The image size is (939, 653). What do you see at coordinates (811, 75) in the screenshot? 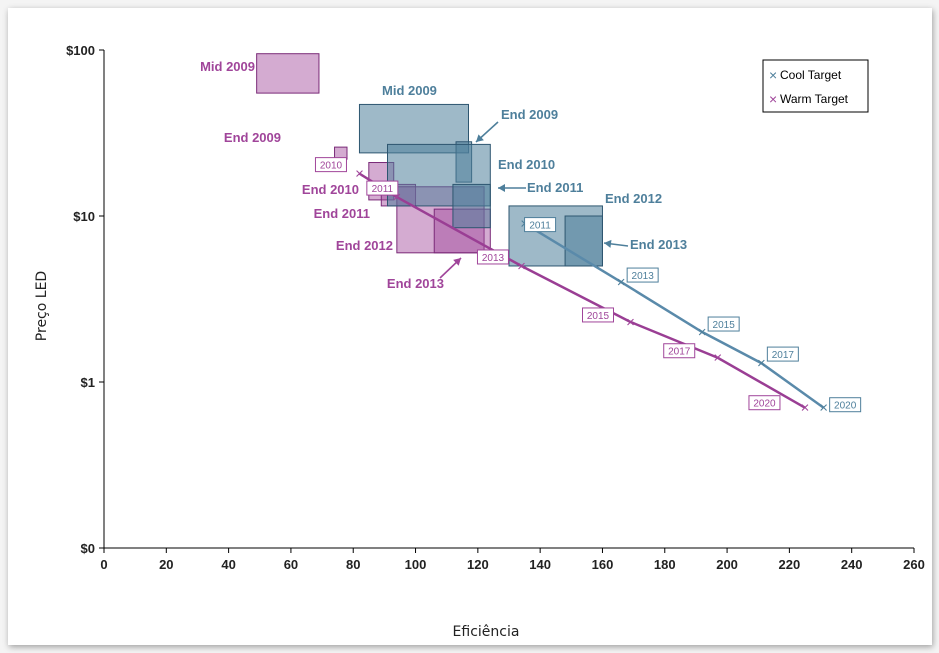
I see `legend-label-cool: Cool Target` at bounding box center [811, 75].